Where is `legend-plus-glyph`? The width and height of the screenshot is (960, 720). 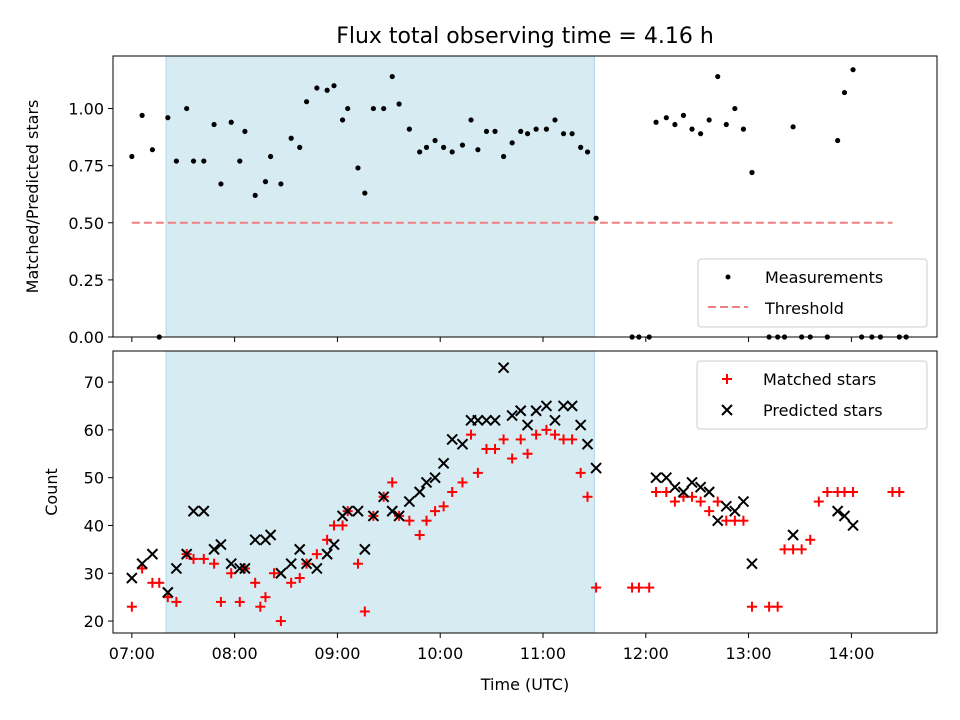 legend-plus-glyph is located at coordinates (727, 379).